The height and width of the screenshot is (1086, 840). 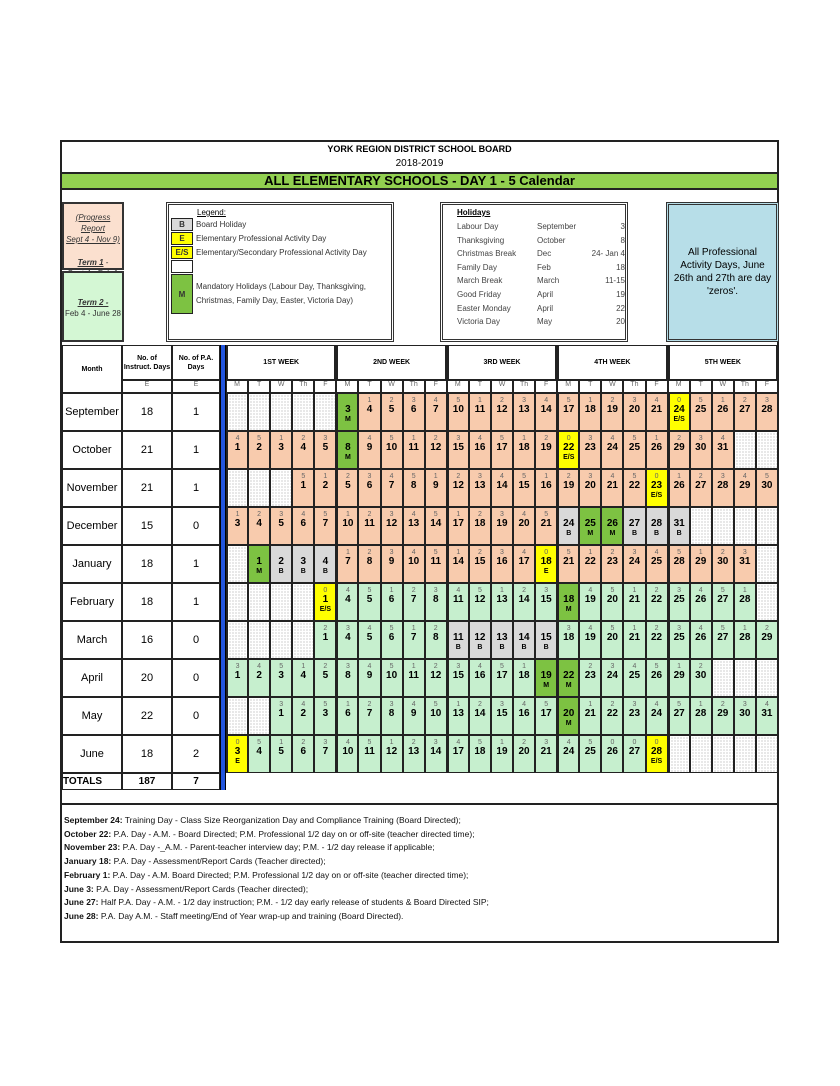 What do you see at coordinates (590, 526) in the screenshot?
I see `calendar-day: 25 M` at bounding box center [590, 526].